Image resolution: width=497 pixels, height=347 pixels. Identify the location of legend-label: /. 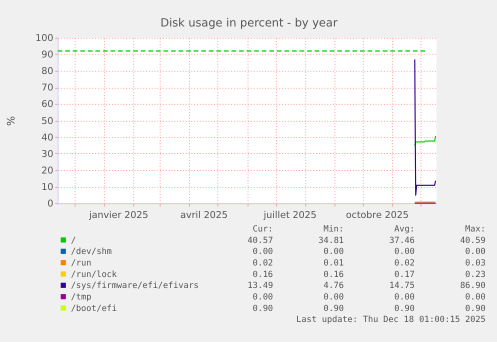
(73, 241).